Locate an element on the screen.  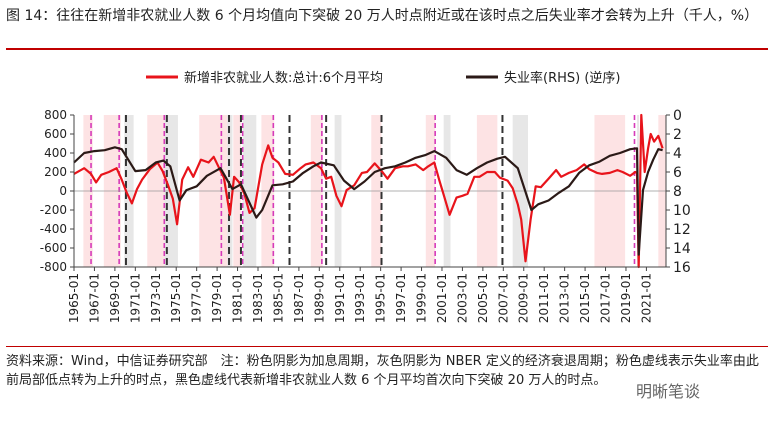
x-axis-tick-label: 1979-01 is located at coordinates (217, 298).